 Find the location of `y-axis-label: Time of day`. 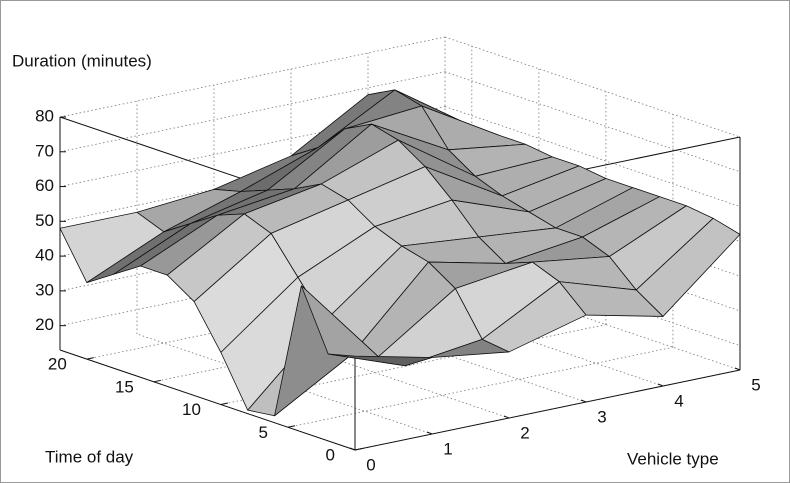

y-axis-label: Time of day is located at coordinates (89, 456).